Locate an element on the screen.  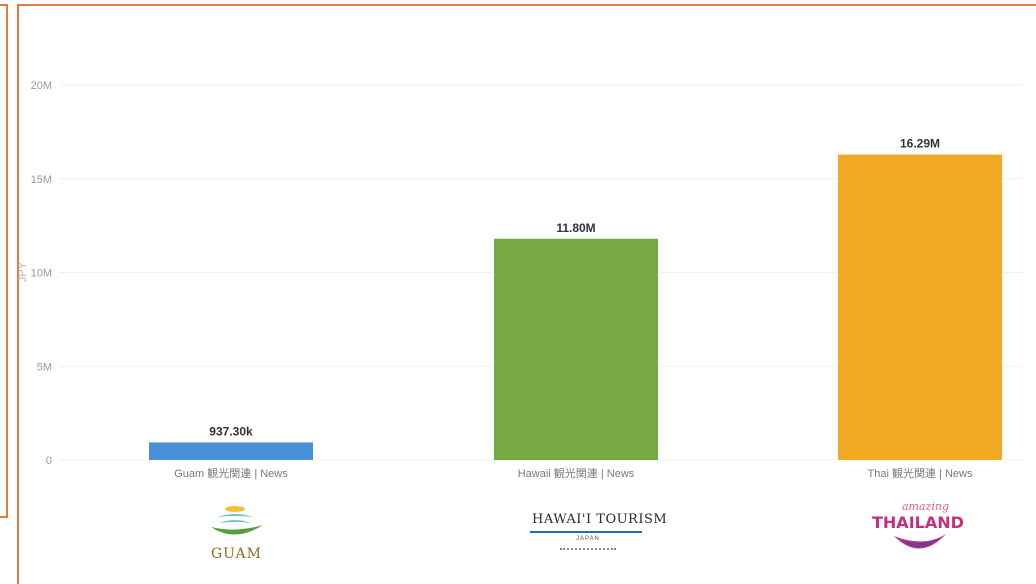
hawaii-logo-text: HAWAI'I TOURISM is located at coordinates (600, 519).